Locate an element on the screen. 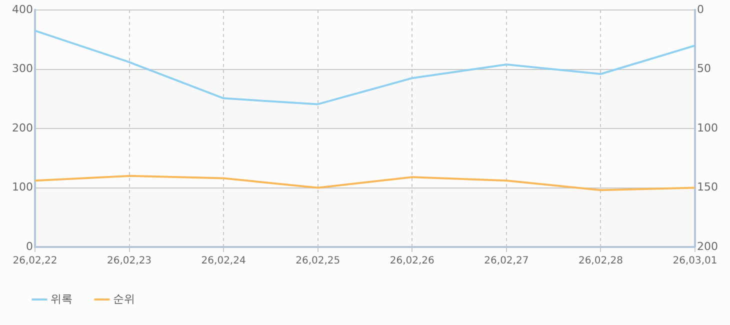  y2-tick-label: 100 is located at coordinates (707, 127).